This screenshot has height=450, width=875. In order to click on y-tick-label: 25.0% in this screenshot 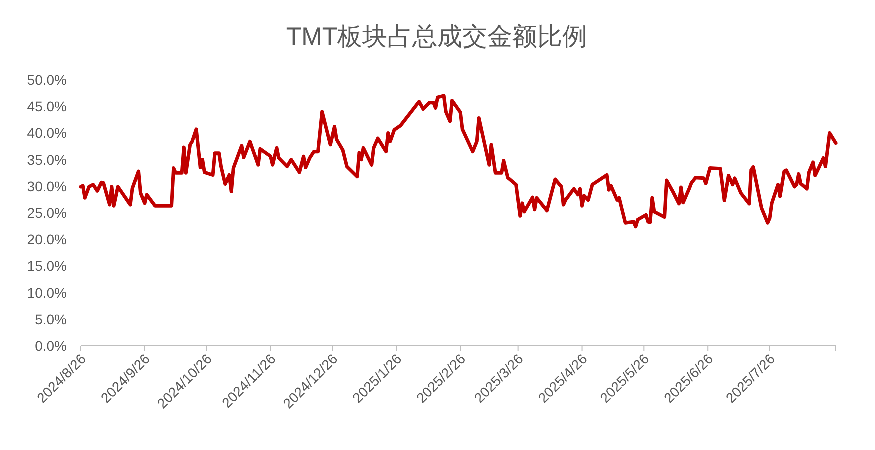, I will do `click(47, 213)`.